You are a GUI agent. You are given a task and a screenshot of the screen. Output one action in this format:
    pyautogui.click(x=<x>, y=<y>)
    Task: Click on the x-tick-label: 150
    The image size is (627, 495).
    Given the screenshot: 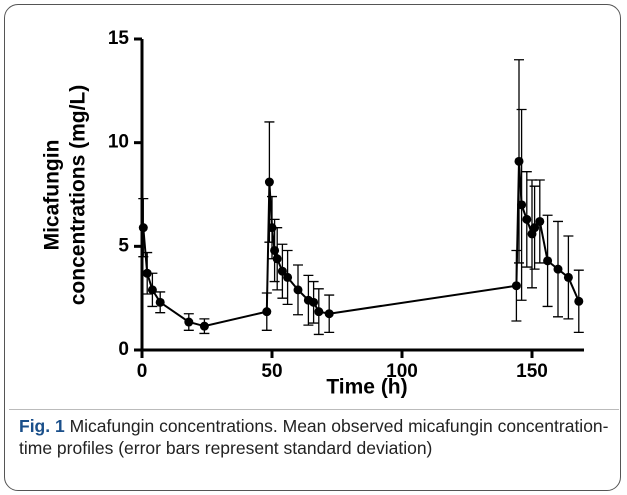 What is the action you would take?
    pyautogui.click(x=532, y=371)
    